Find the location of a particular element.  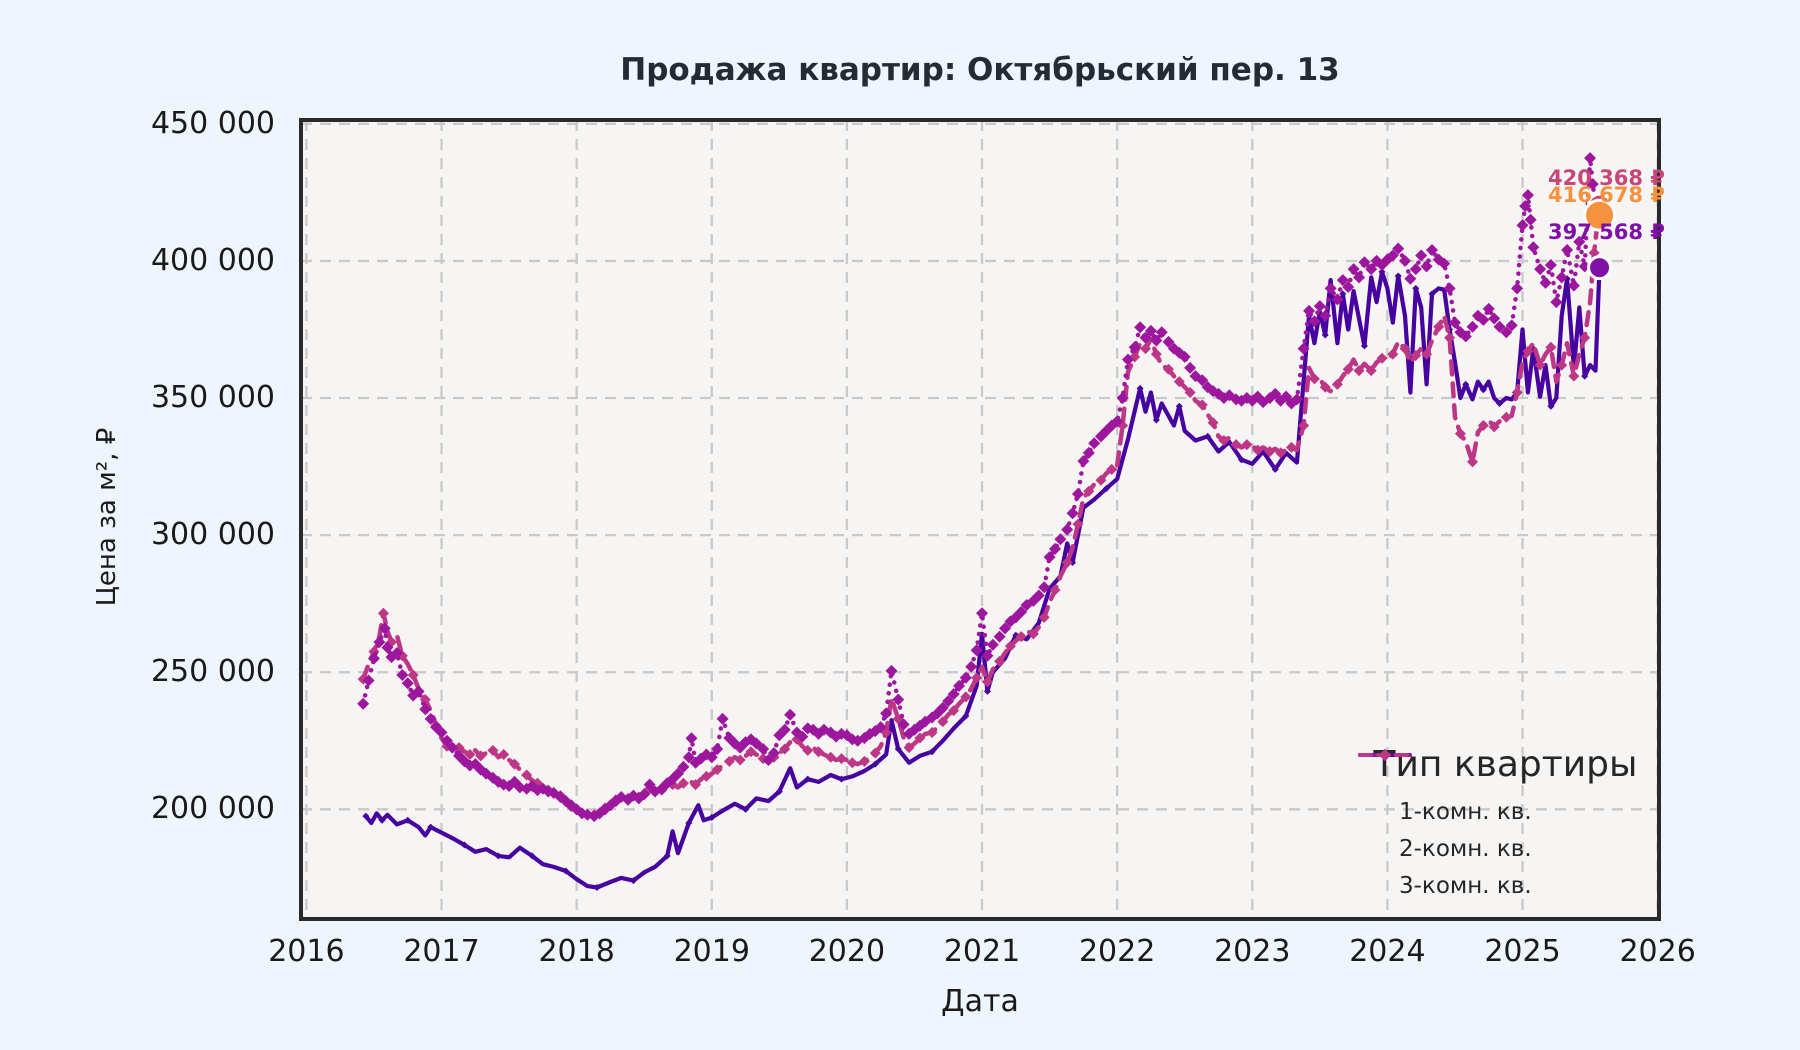

x-tick-label: 2019 is located at coordinates (711, 951).